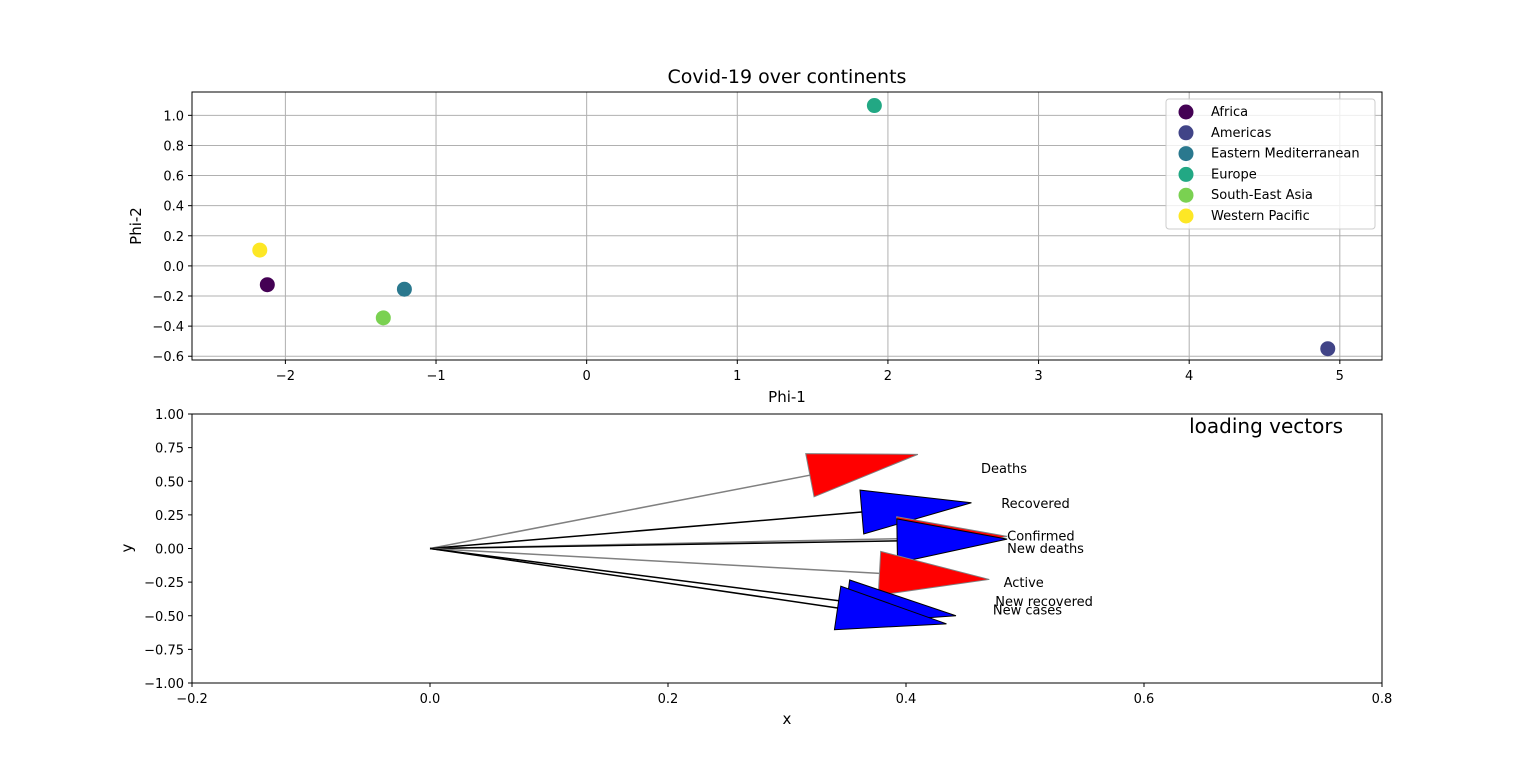 This screenshot has width=1536, height=767. Describe the element at coordinates (1024, 583) in the screenshot. I see `vector-label: Active` at that location.